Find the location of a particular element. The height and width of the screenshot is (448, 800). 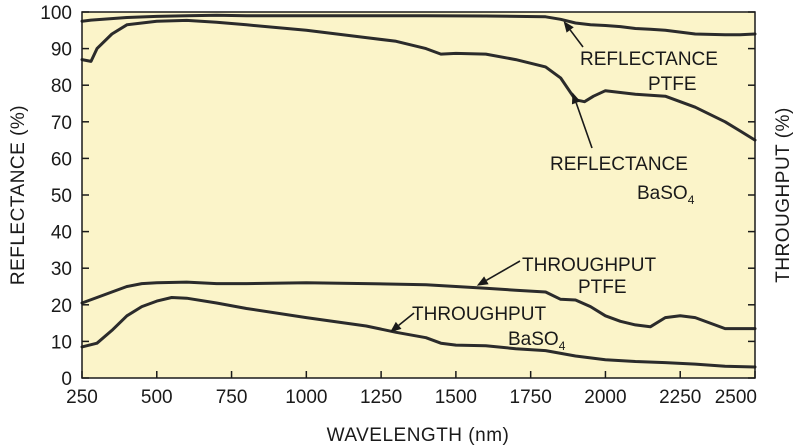

arrowhead-reflectance-baso4 is located at coordinates (576, 98).